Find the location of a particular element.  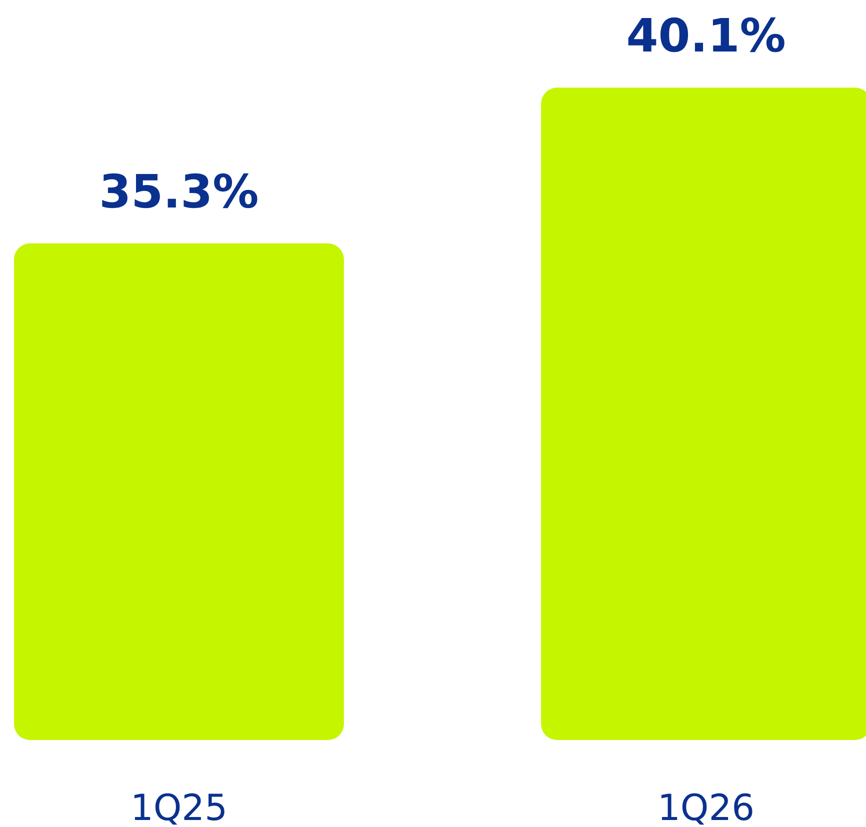

data-label: 40.1% is located at coordinates (706, 35).